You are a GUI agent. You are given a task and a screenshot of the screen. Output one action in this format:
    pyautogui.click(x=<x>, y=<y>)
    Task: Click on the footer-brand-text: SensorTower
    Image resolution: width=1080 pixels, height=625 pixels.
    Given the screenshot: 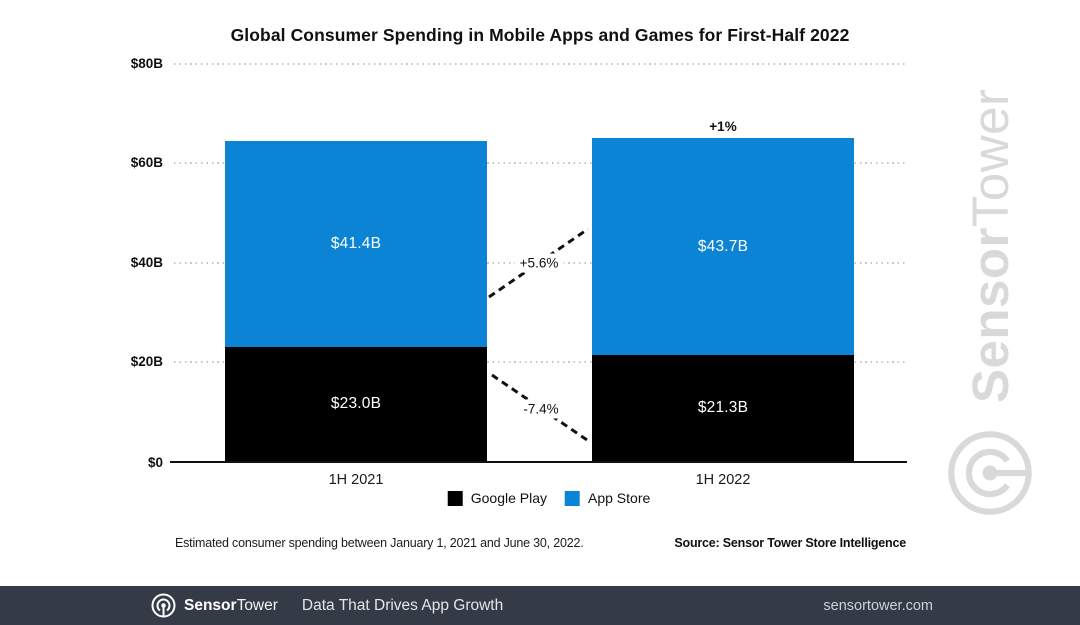 What is the action you would take?
    pyautogui.click(x=231, y=605)
    